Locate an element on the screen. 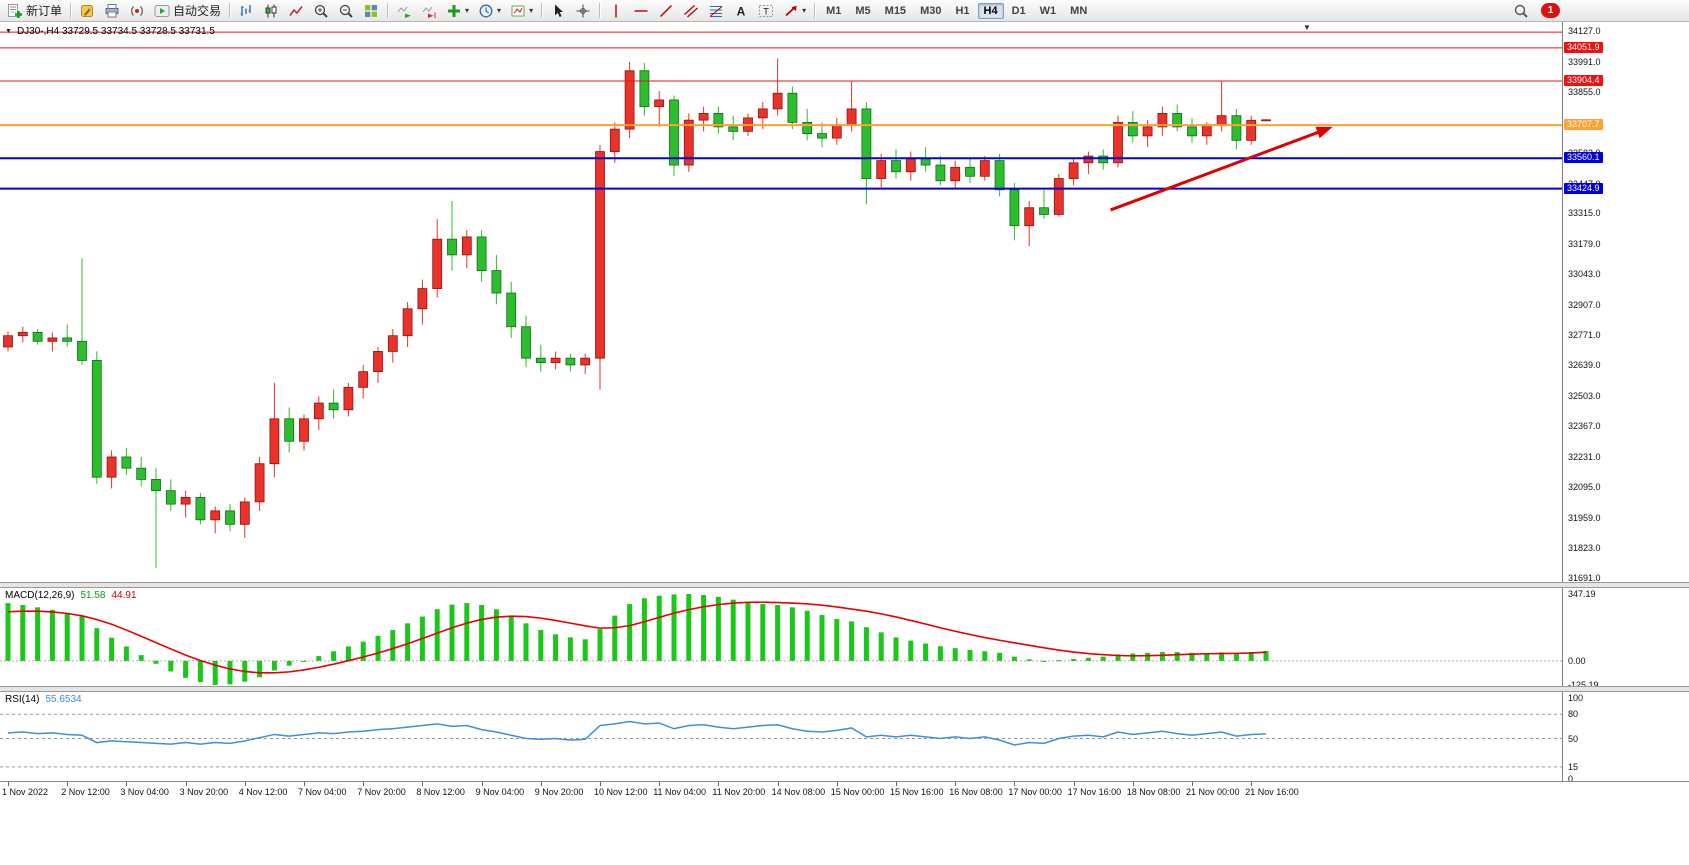 Image resolution: width=1689 pixels, height=865 pixels. arrows-icon is located at coordinates (791, 10).